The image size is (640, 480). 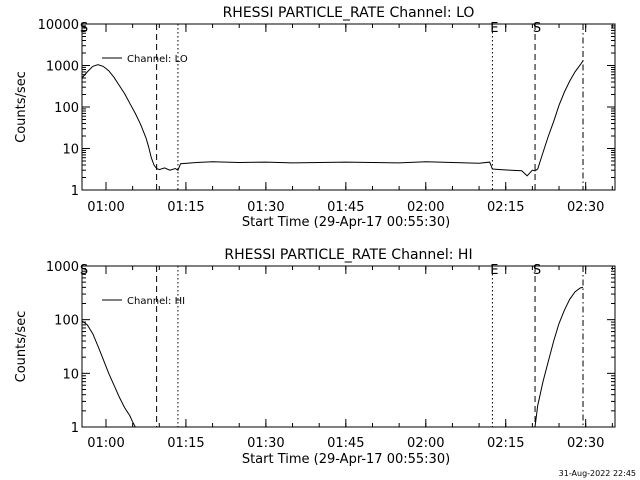 What do you see at coordinates (156, 301) in the screenshot?
I see `legend-label: Channel: HI` at bounding box center [156, 301].